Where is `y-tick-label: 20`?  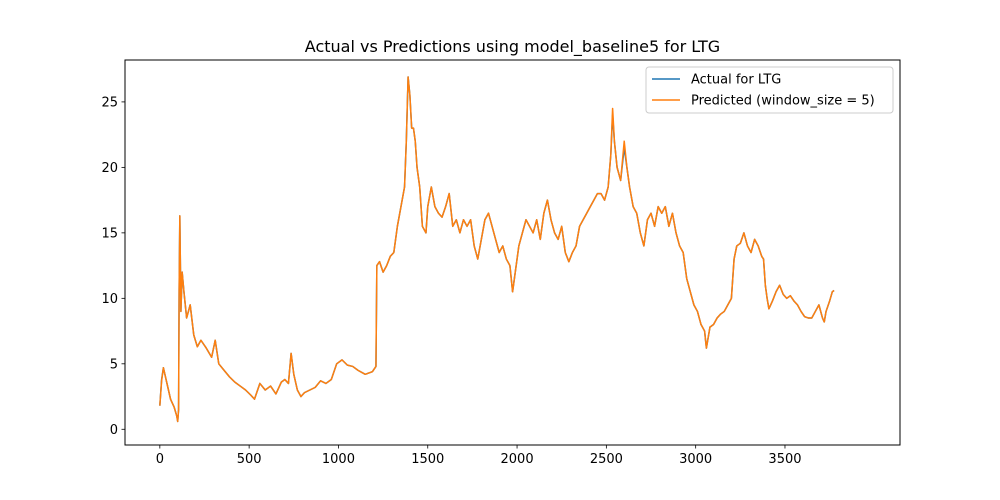
y-tick-label: 20 is located at coordinates (109, 168).